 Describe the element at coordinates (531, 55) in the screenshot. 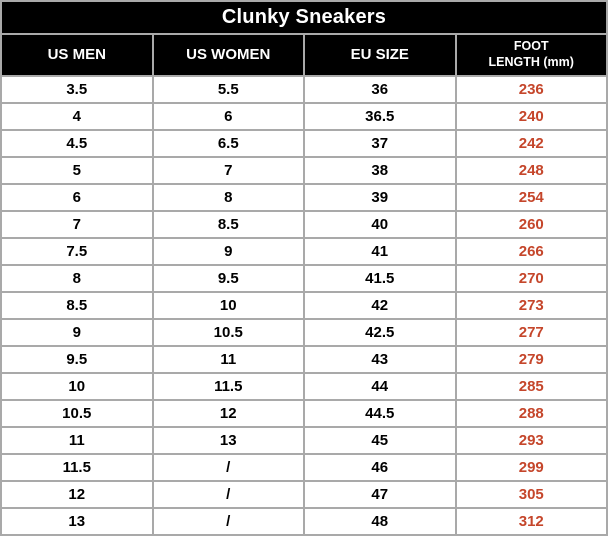

I see `column-header-foot-length: FOOT LENGTH (mm)` at that location.